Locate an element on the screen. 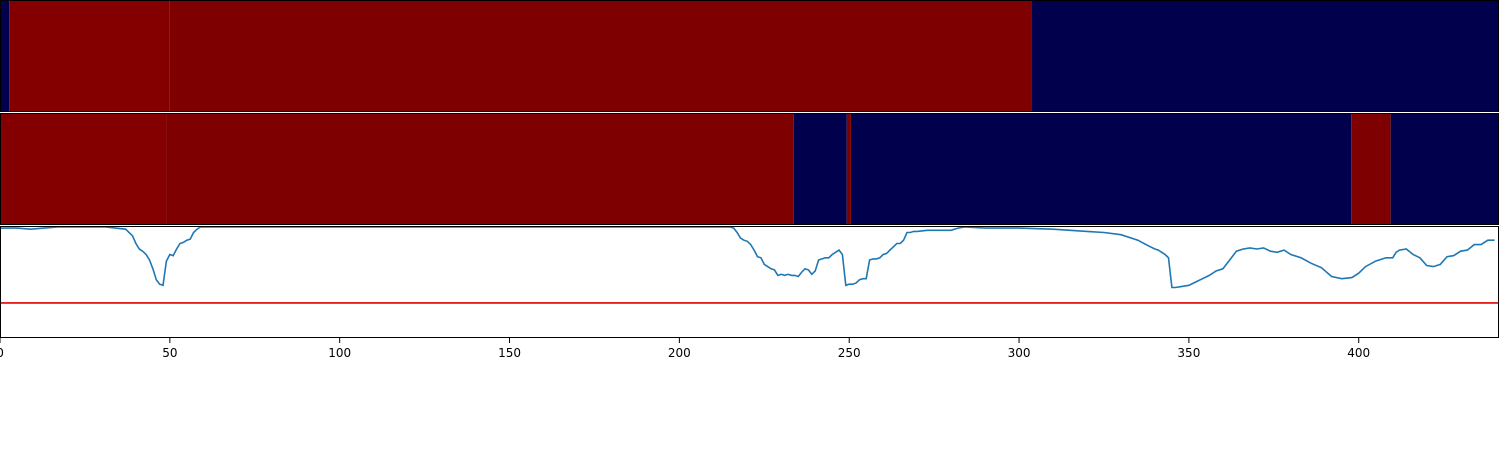  x-tick-label-0: 0 is located at coordinates (2, 353).